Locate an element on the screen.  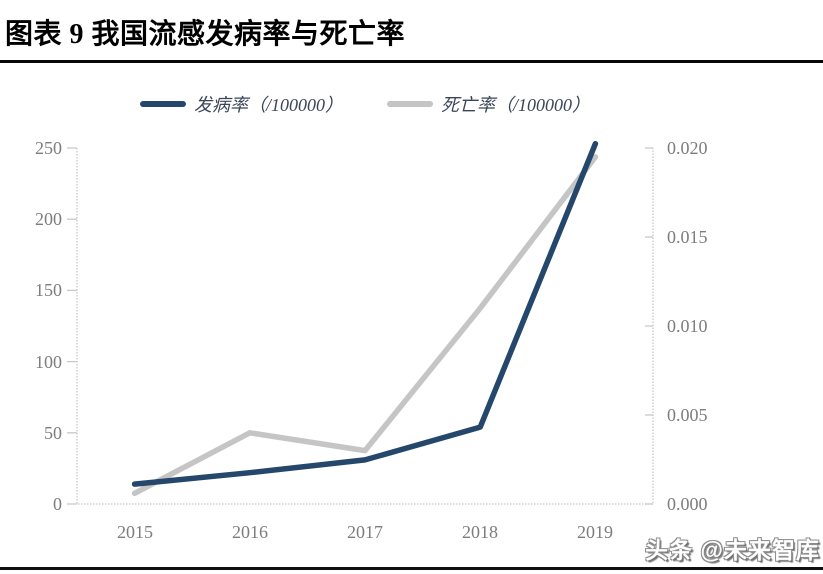
x-axis-tick-label: 2016 is located at coordinates (250, 532).